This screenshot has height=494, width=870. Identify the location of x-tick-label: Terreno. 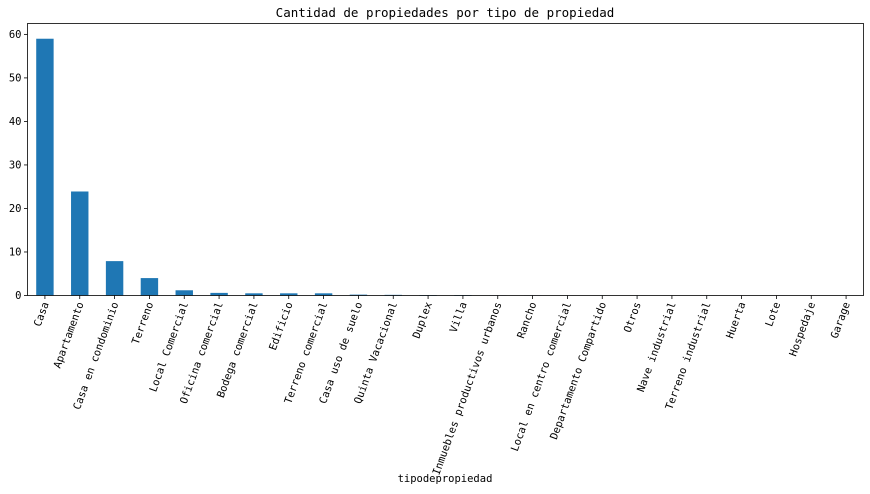
(143, 323).